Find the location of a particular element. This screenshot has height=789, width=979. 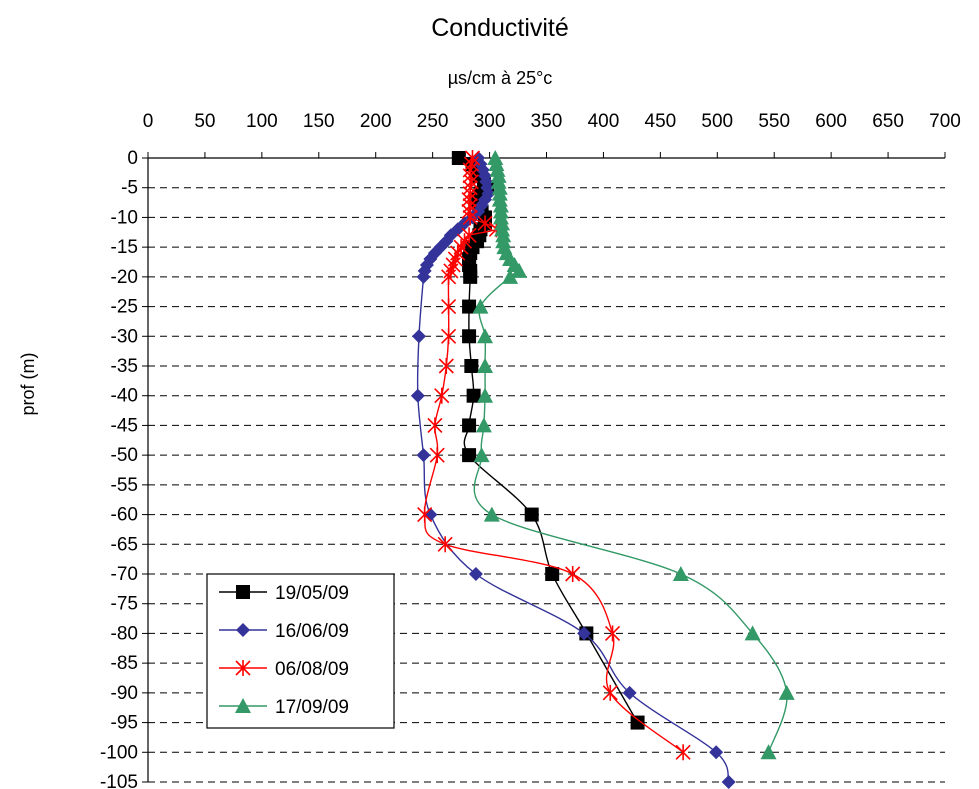

y-tick-label: -5 is located at coordinates (129, 188).